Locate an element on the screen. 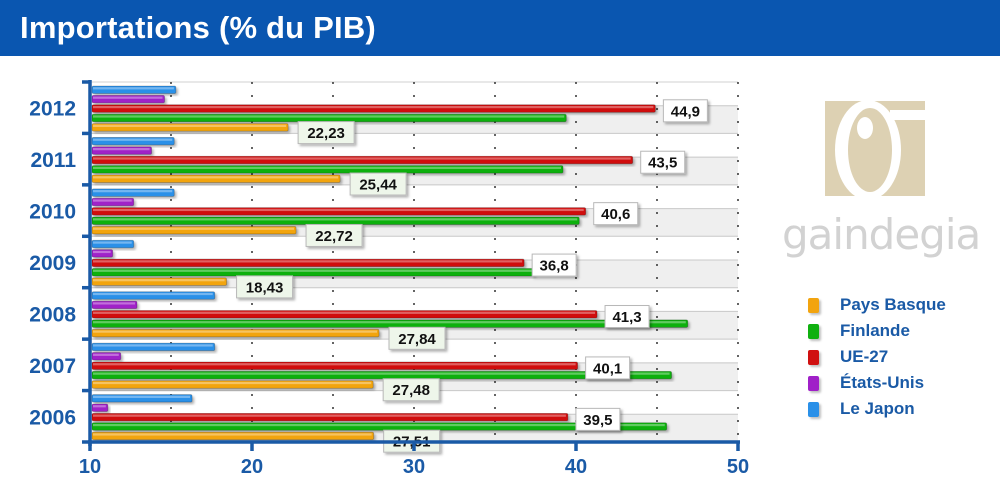  x-tick-label: 50 is located at coordinates (738, 467).